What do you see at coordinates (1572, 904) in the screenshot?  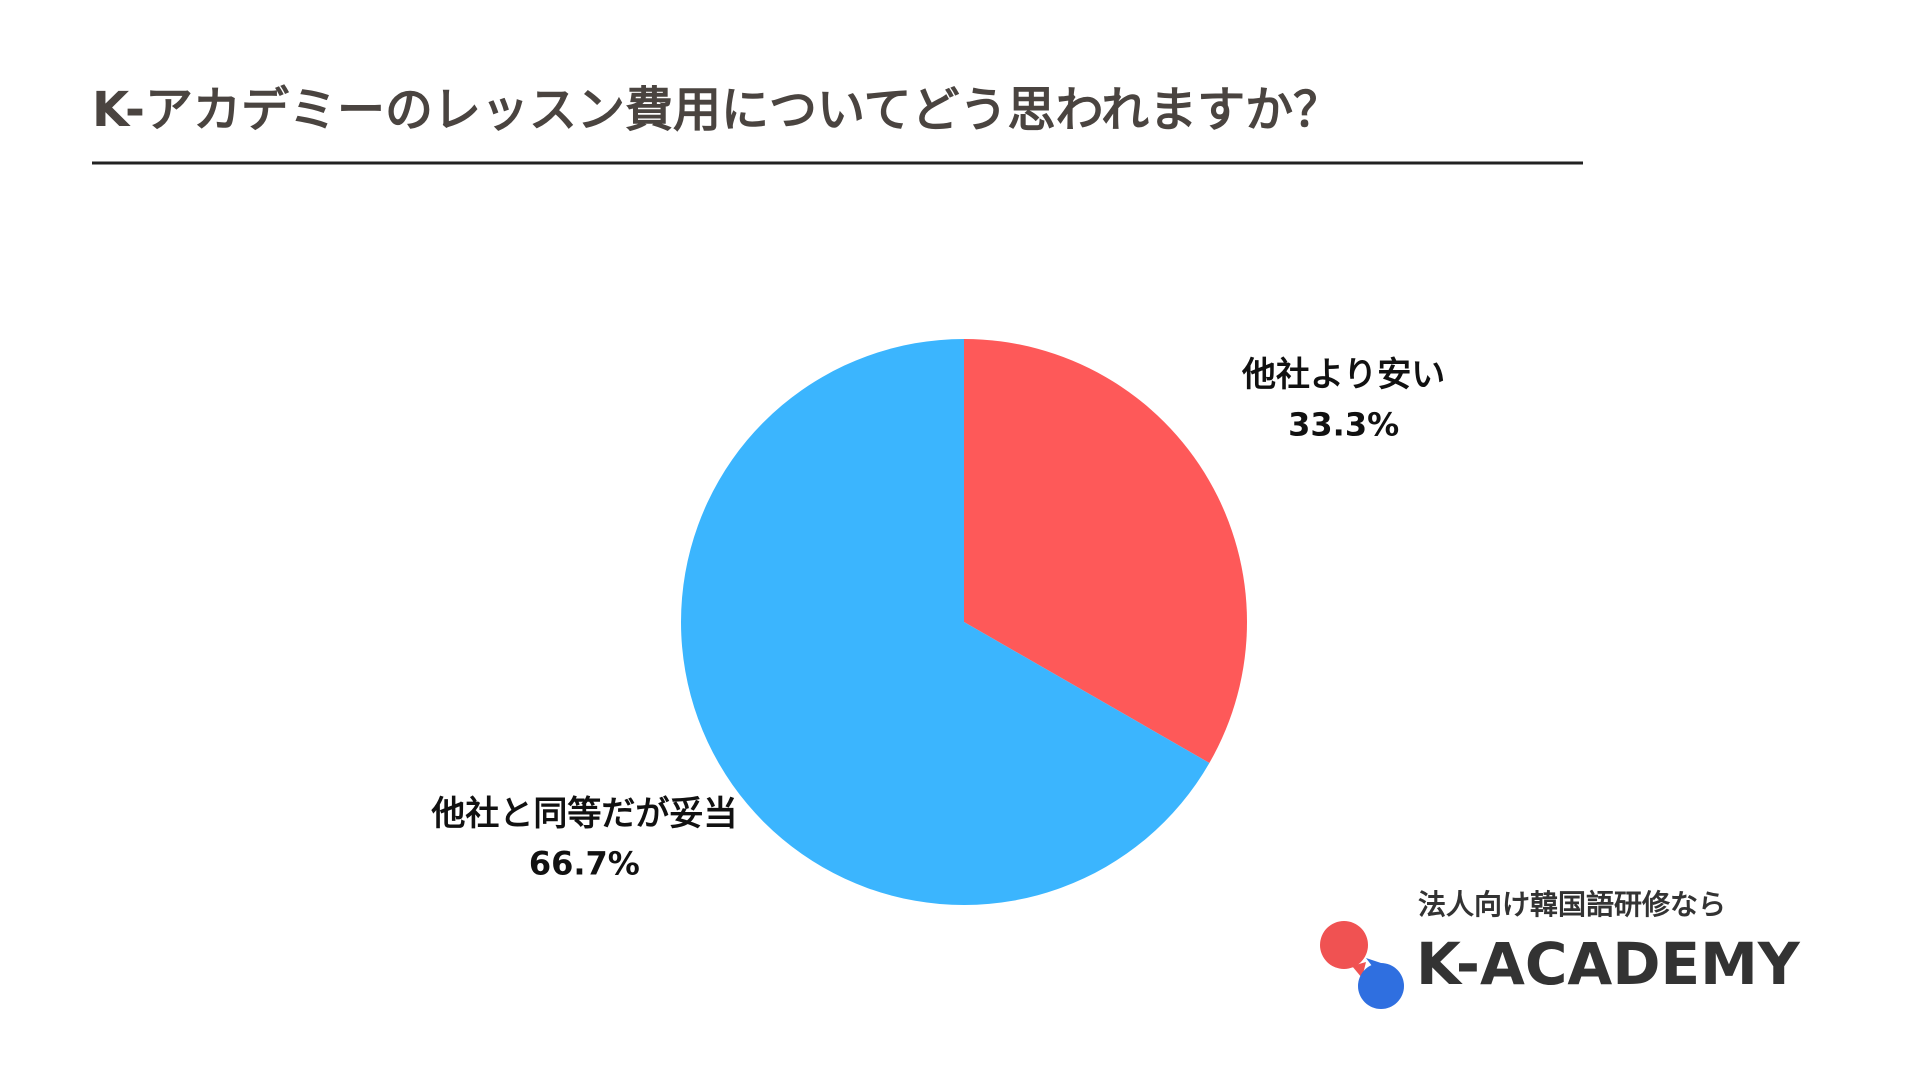 I see `logo-tagline: 法人向け韓国語研修なら` at bounding box center [1572, 904].